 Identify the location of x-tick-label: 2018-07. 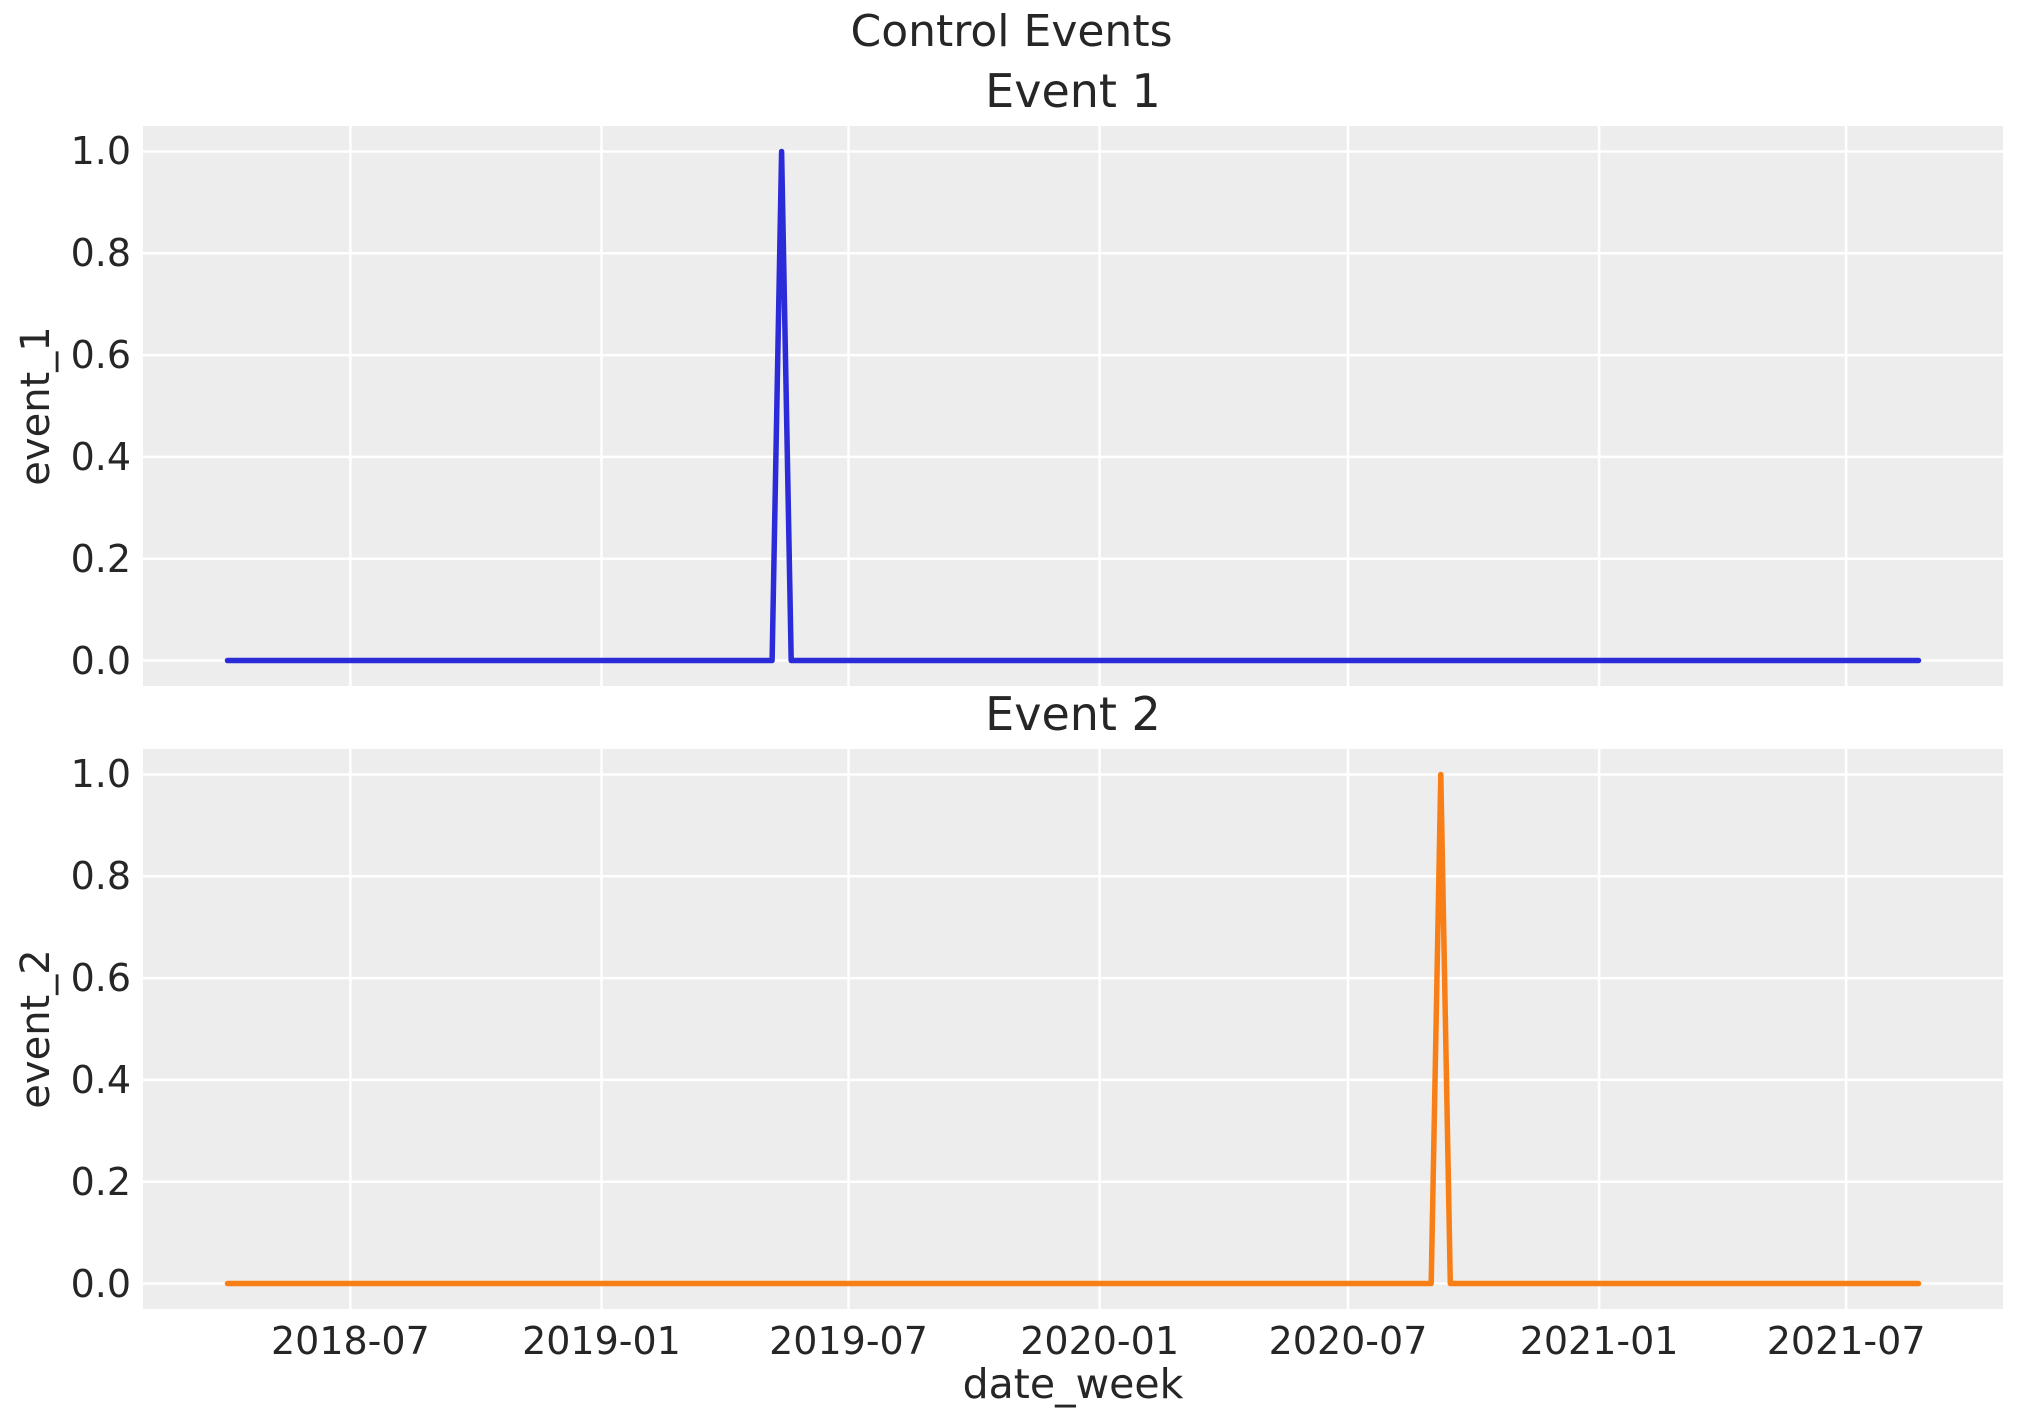
(350, 1341).